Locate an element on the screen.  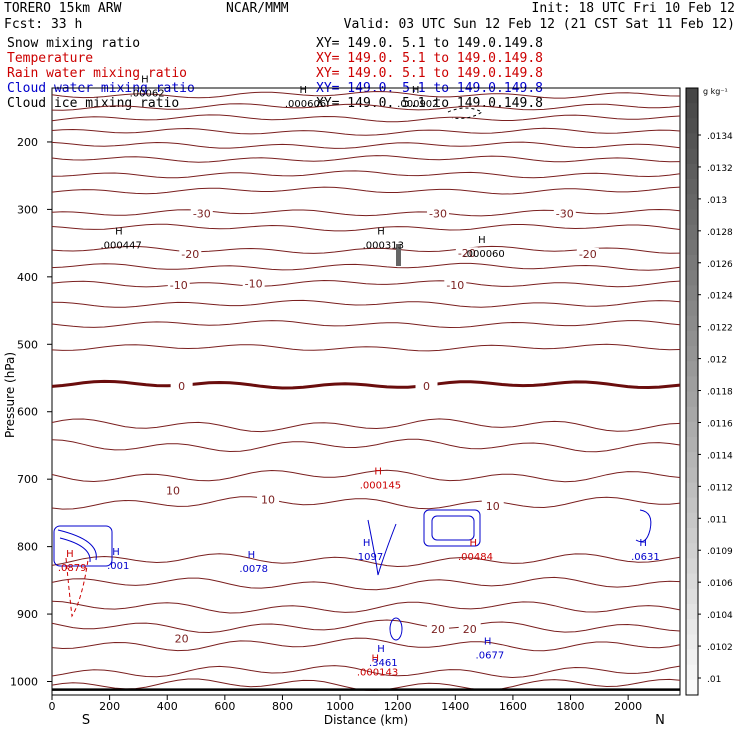
cloud-ice-contour is located at coordinates (465, 113).